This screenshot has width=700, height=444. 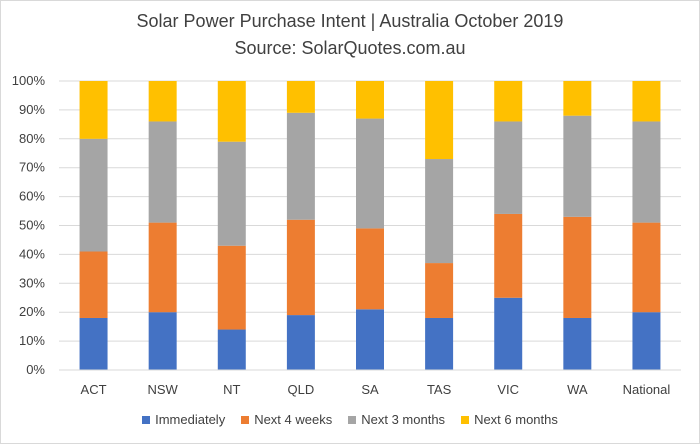 I want to click on legend-item: Next 3 months, so click(x=396, y=419).